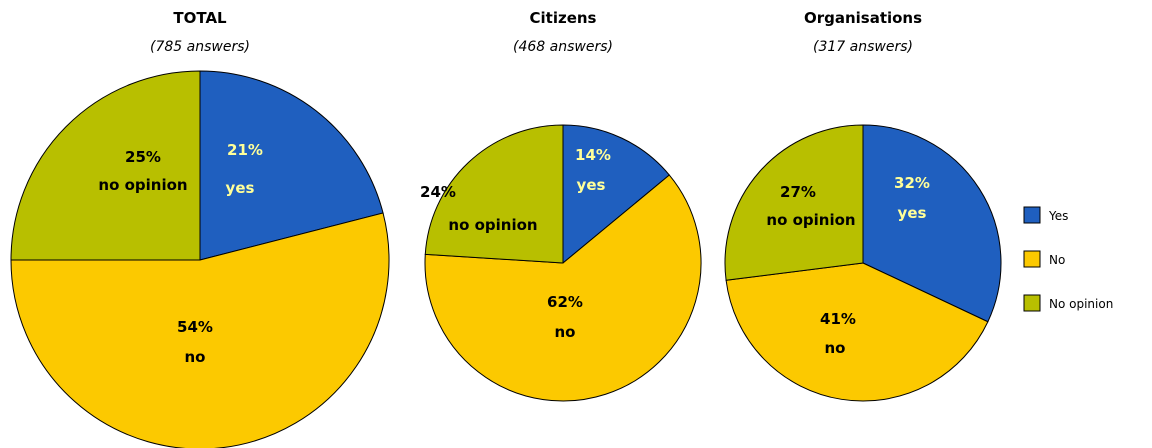 This screenshot has width=1152, height=448. I want to click on pie-slice-total-yes, so click(291, 165).